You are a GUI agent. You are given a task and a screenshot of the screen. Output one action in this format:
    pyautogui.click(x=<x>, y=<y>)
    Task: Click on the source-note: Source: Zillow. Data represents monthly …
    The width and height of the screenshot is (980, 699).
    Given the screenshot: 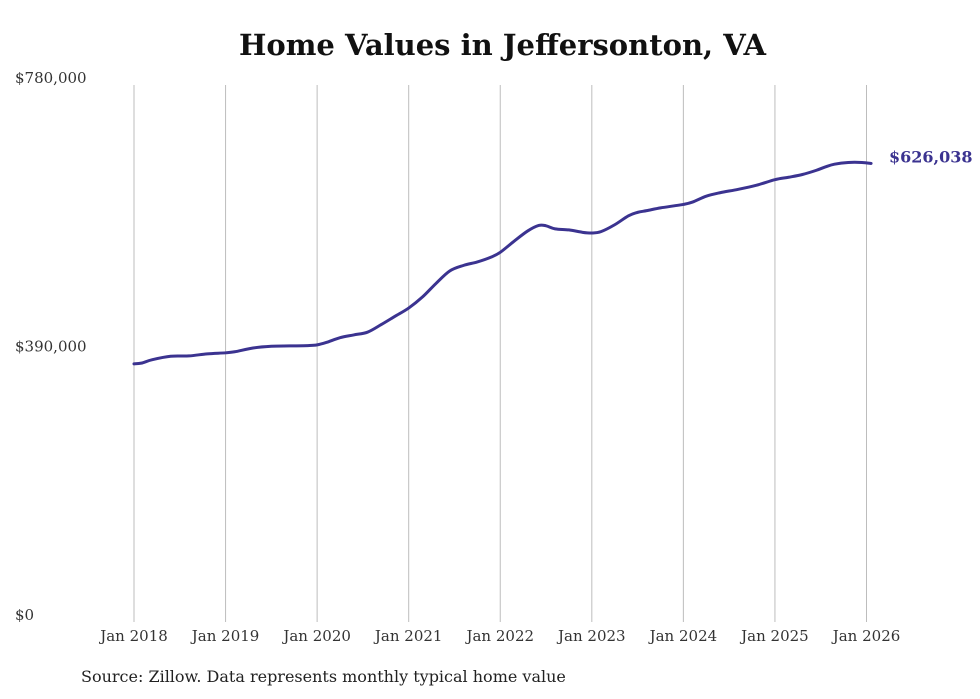 What is the action you would take?
    pyautogui.click(x=323, y=676)
    